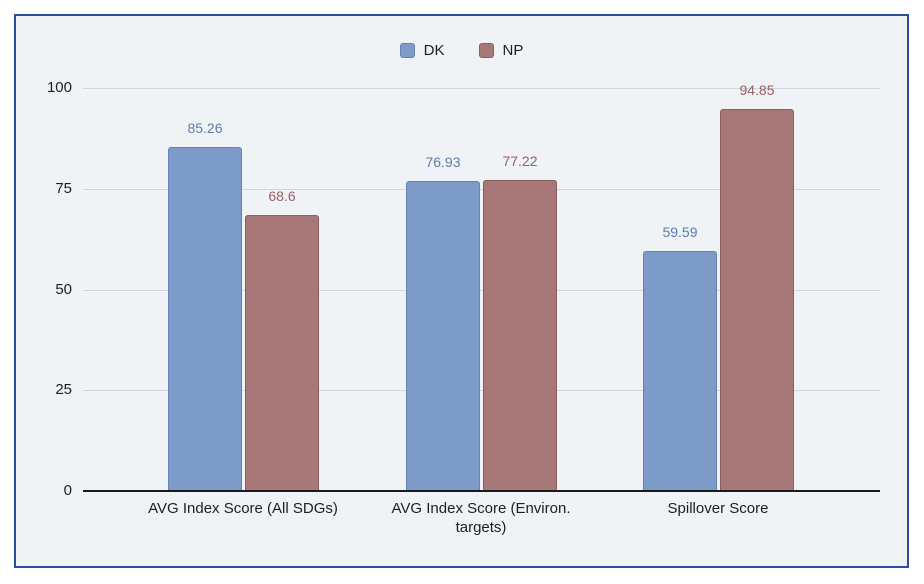 The image size is (924, 584). What do you see at coordinates (520, 161) in the screenshot?
I see `bar-value-label: 77.22` at bounding box center [520, 161].